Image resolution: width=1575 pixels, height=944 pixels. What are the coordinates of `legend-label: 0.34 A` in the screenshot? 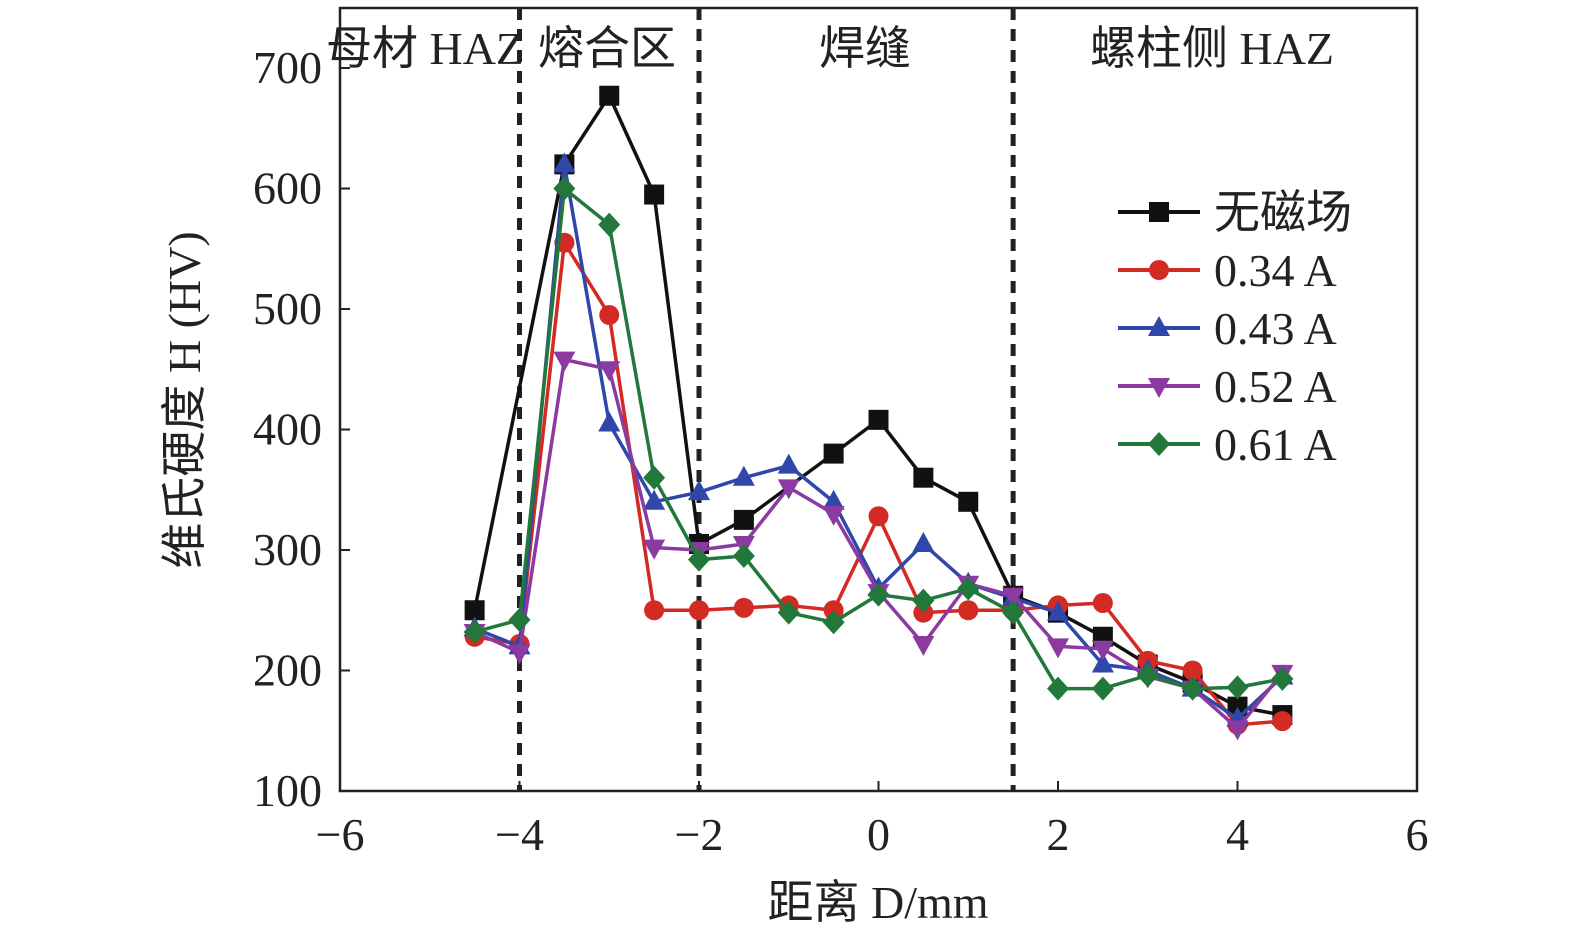 It's located at (1275, 270).